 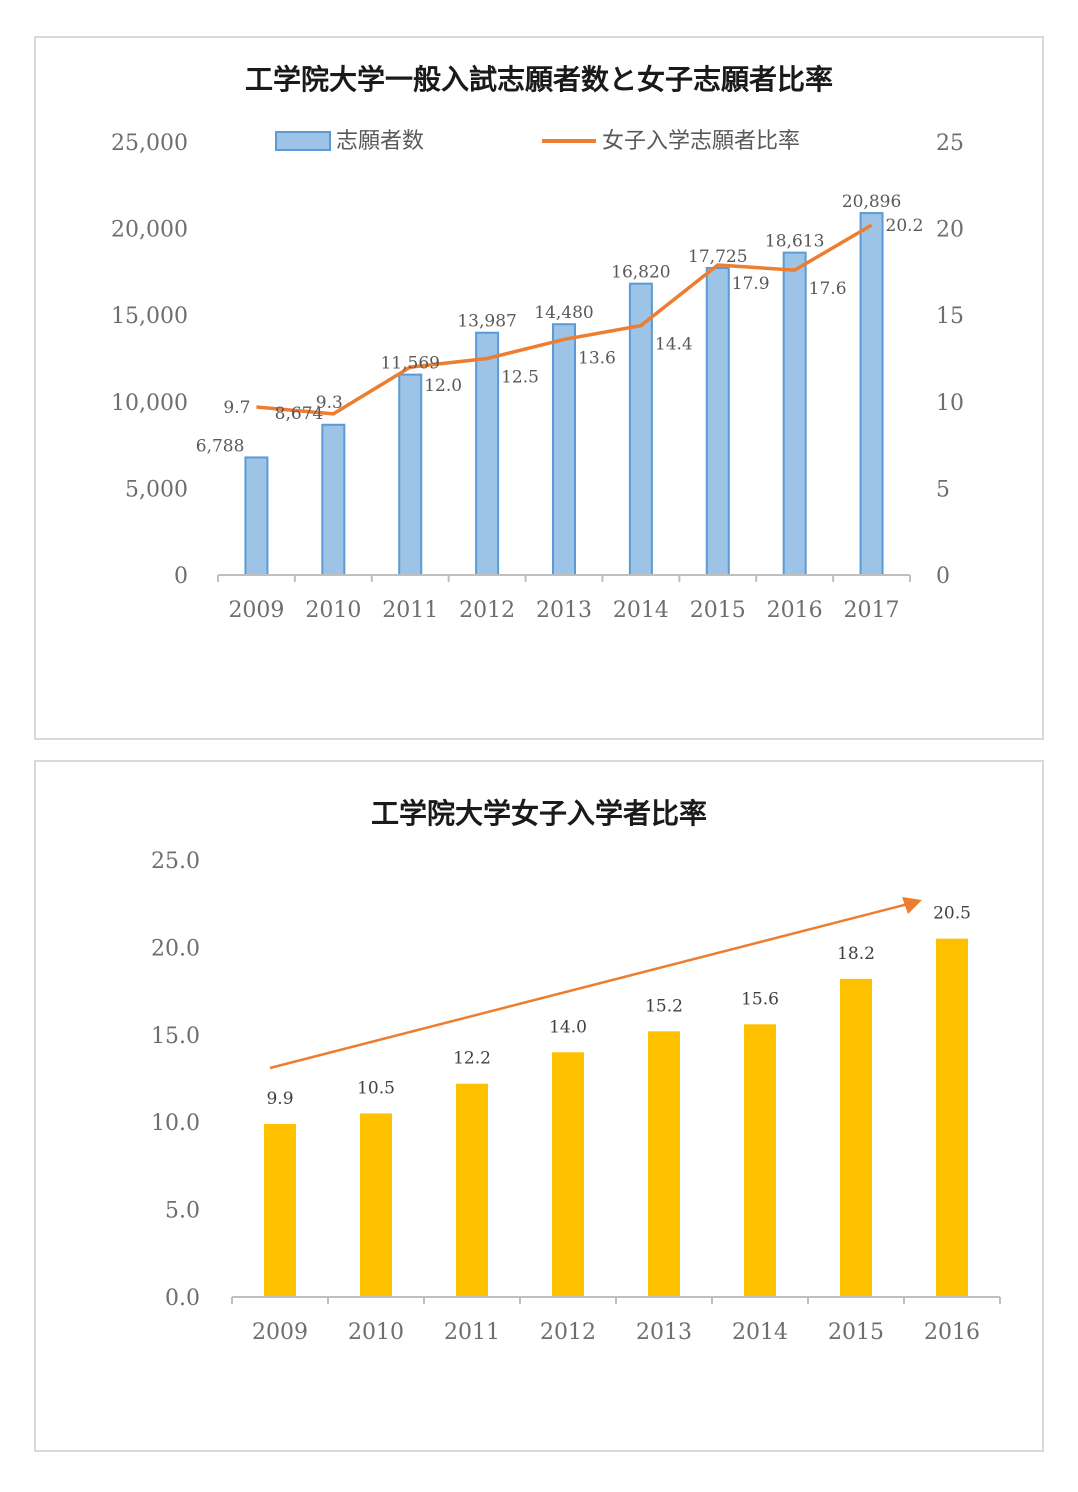 I want to click on bar-value-label: 20,896, so click(x=871, y=202).